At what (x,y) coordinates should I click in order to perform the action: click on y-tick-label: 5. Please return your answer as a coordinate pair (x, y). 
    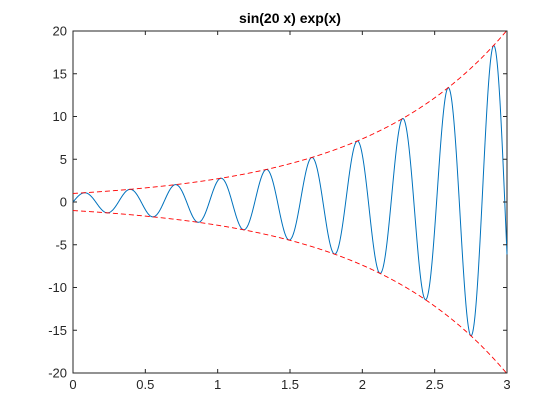
    Looking at the image, I should click on (63, 159).